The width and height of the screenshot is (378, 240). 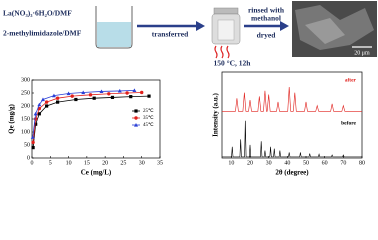 What do you see at coordinates (334, 29) in the screenshot?
I see `sem-image` at bounding box center [334, 29].